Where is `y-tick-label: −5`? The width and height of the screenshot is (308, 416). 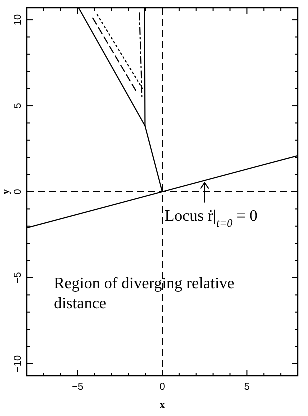 y-tick-label: −5 is located at coordinates (18, 278).